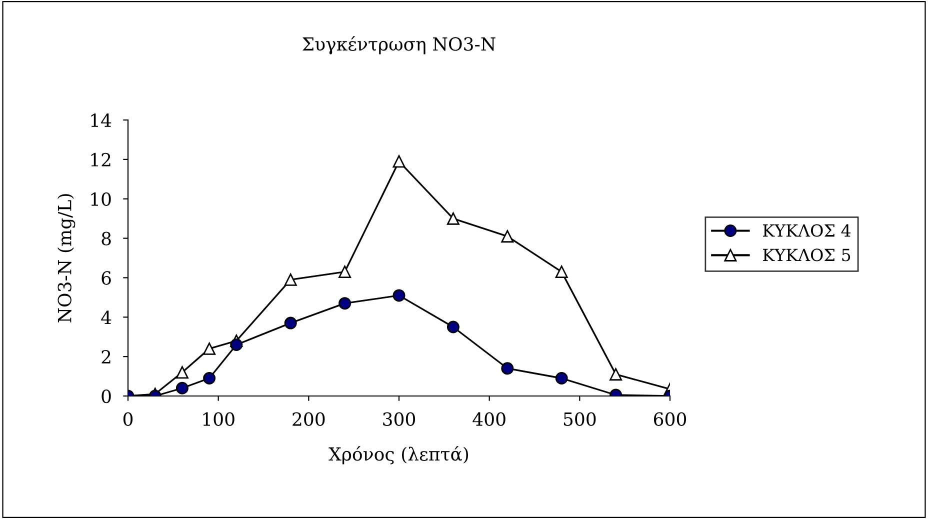 The width and height of the screenshot is (928, 519). Describe the element at coordinates (399, 419) in the screenshot. I see `x-tick-label: 300` at that location.